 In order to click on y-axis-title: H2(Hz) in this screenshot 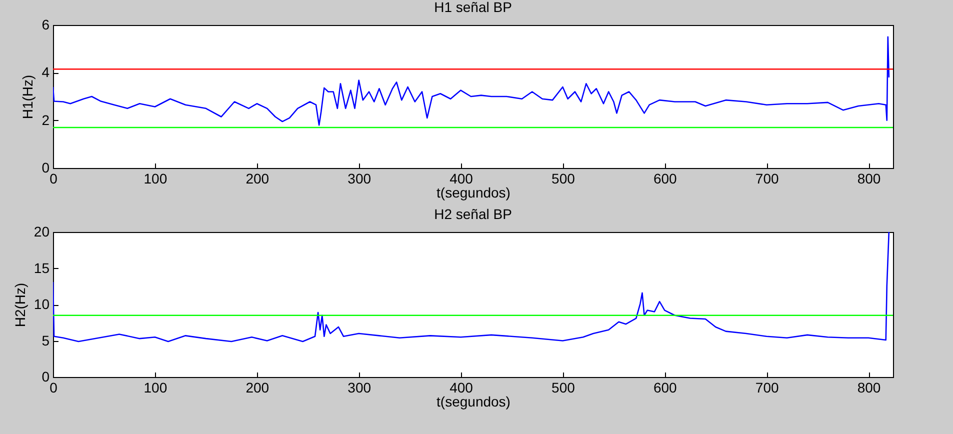, I will do `click(20, 305)`.